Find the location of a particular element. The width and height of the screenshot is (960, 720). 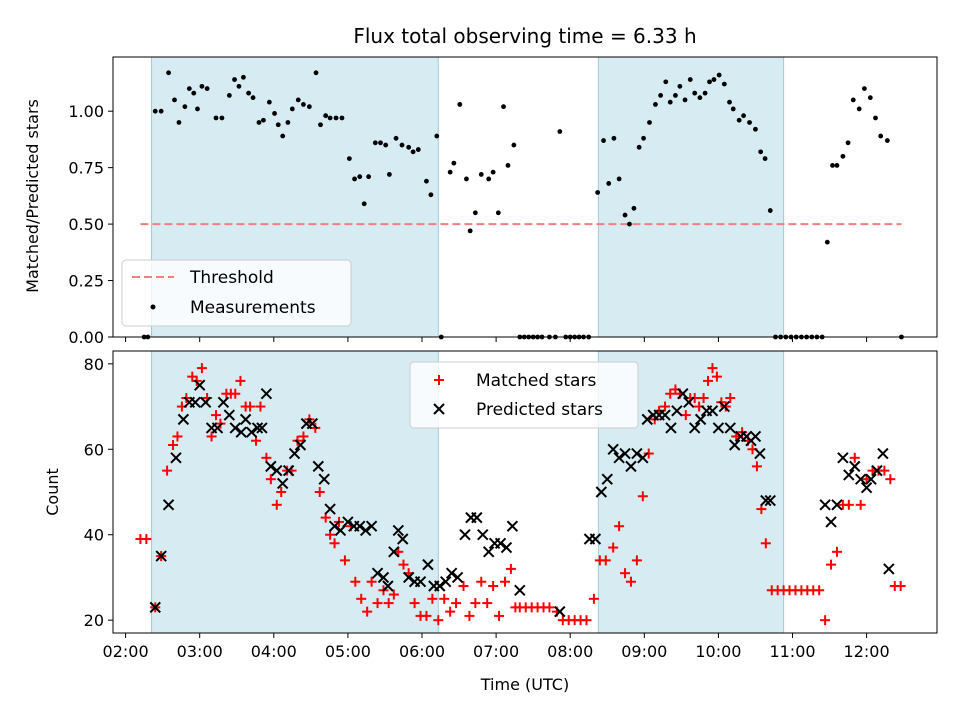

legend-predicted-swatch is located at coordinates (439, 409).